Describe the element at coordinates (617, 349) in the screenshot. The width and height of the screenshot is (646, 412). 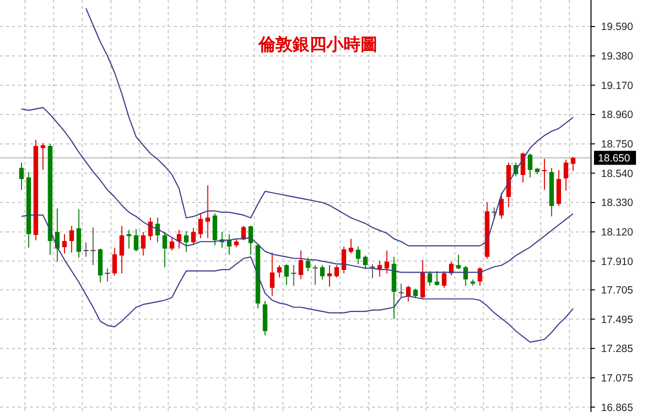
I see `y-tick-label: 17.285` at that location.